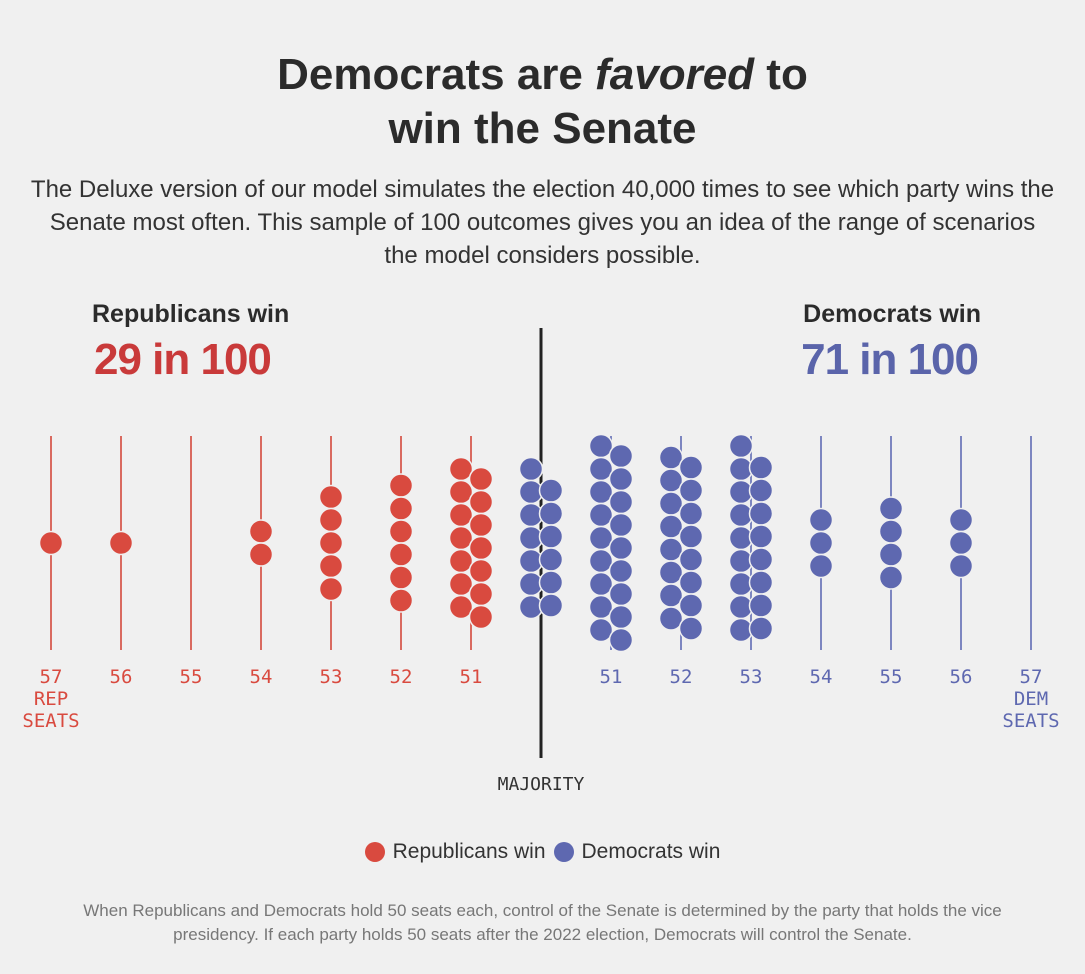 This screenshot has height=974, width=1085. What do you see at coordinates (121, 677) in the screenshot?
I see `tick-label-rep-56: 56` at bounding box center [121, 677].